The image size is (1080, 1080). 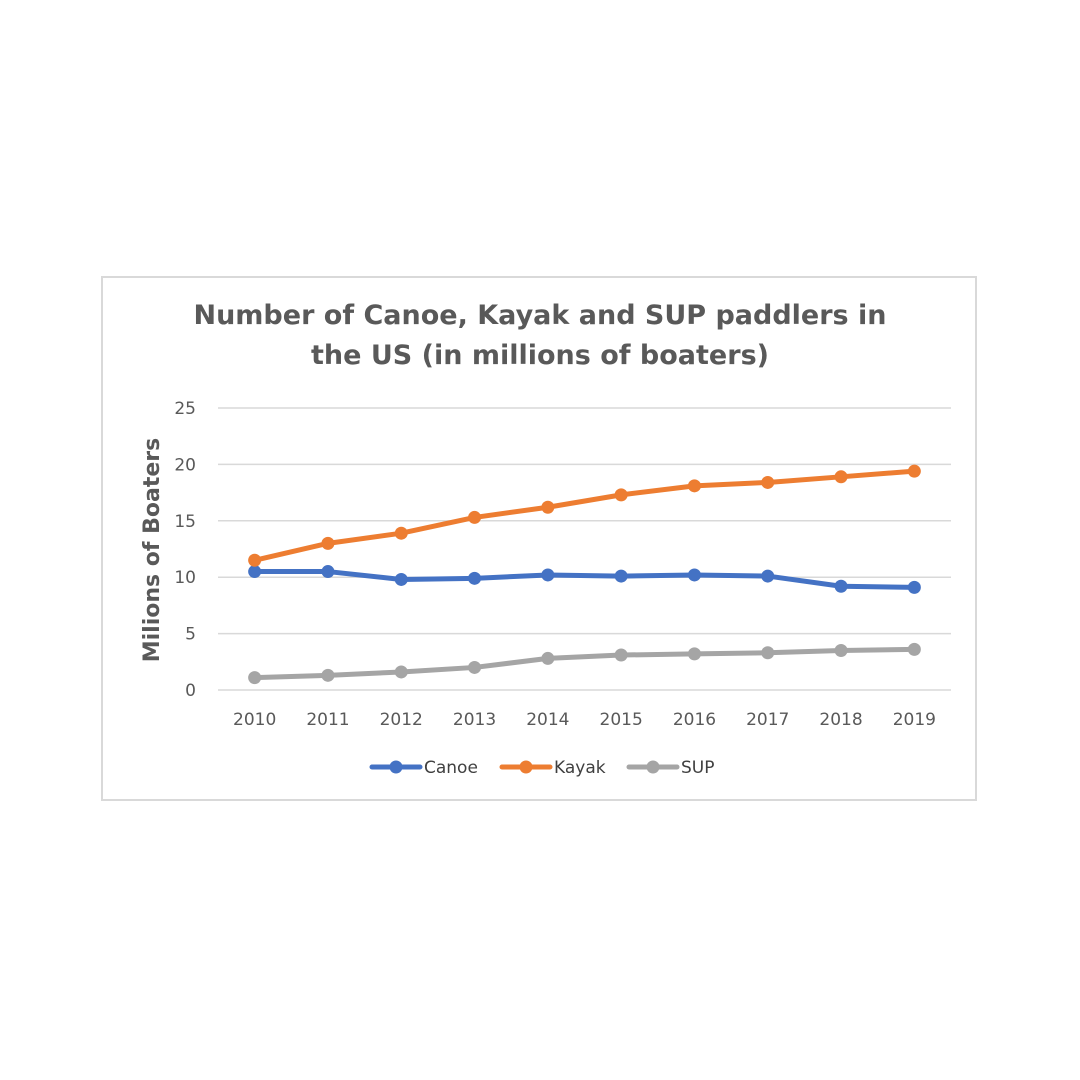 I want to click on chart-title-line-2: the US (in millions of boaters), so click(x=540, y=355).